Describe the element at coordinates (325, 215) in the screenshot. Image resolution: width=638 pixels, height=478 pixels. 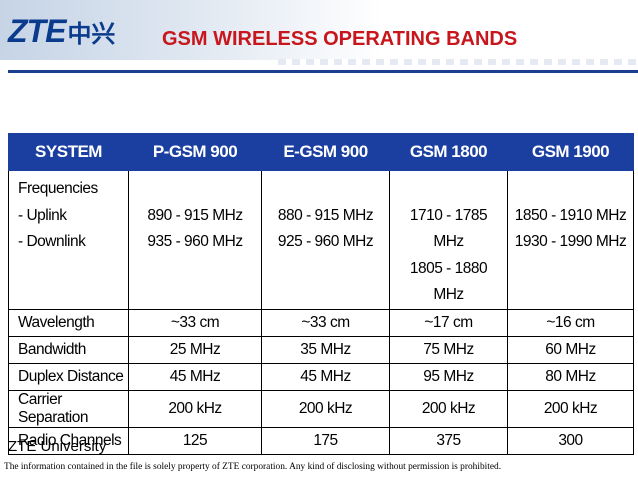
I see `uplink-value: 880 - 915 MHz` at that location.